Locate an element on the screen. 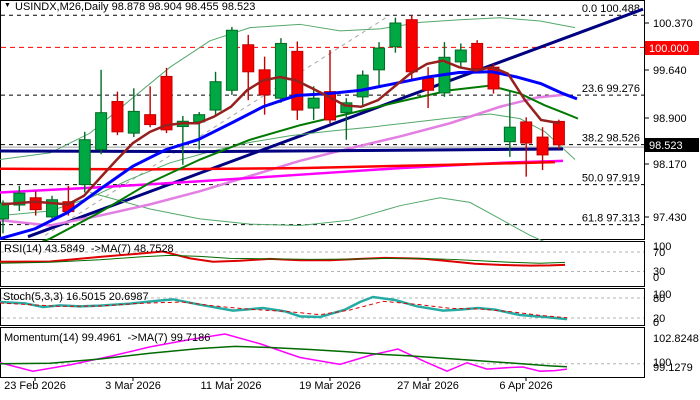 This screenshot has width=700, height=400. fib-level-label: 0.0 100.488 is located at coordinates (611, 9).